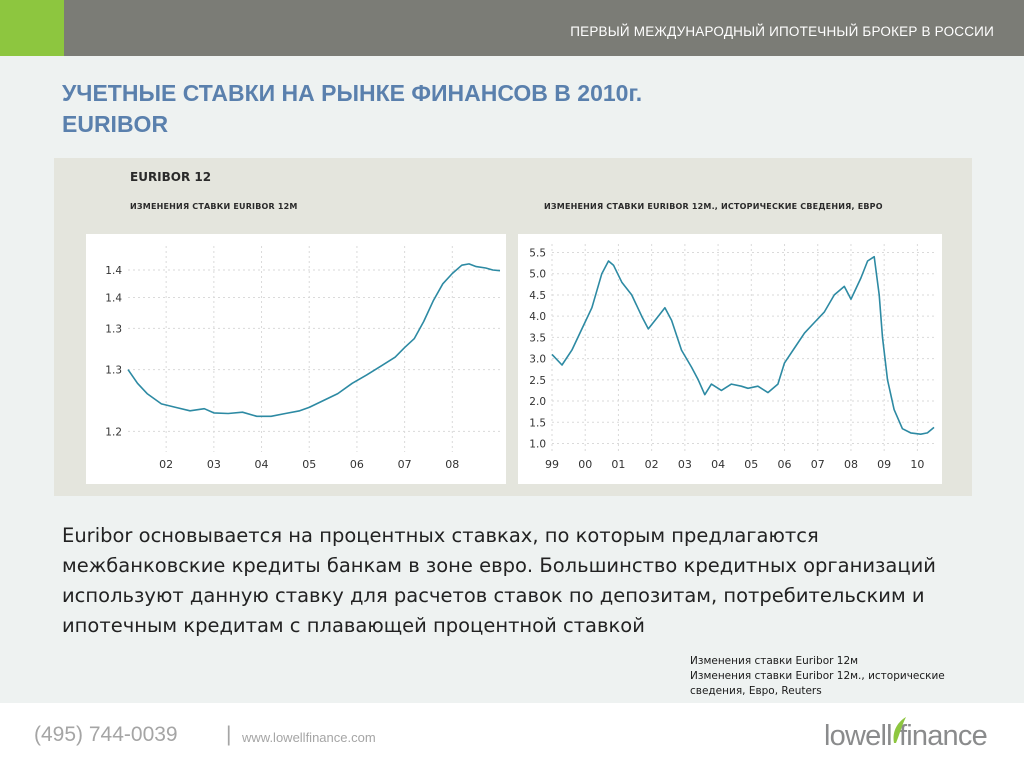  Describe the element at coordinates (106, 734) in the screenshot. I see `footer-phone: (495) 744-0039` at that location.